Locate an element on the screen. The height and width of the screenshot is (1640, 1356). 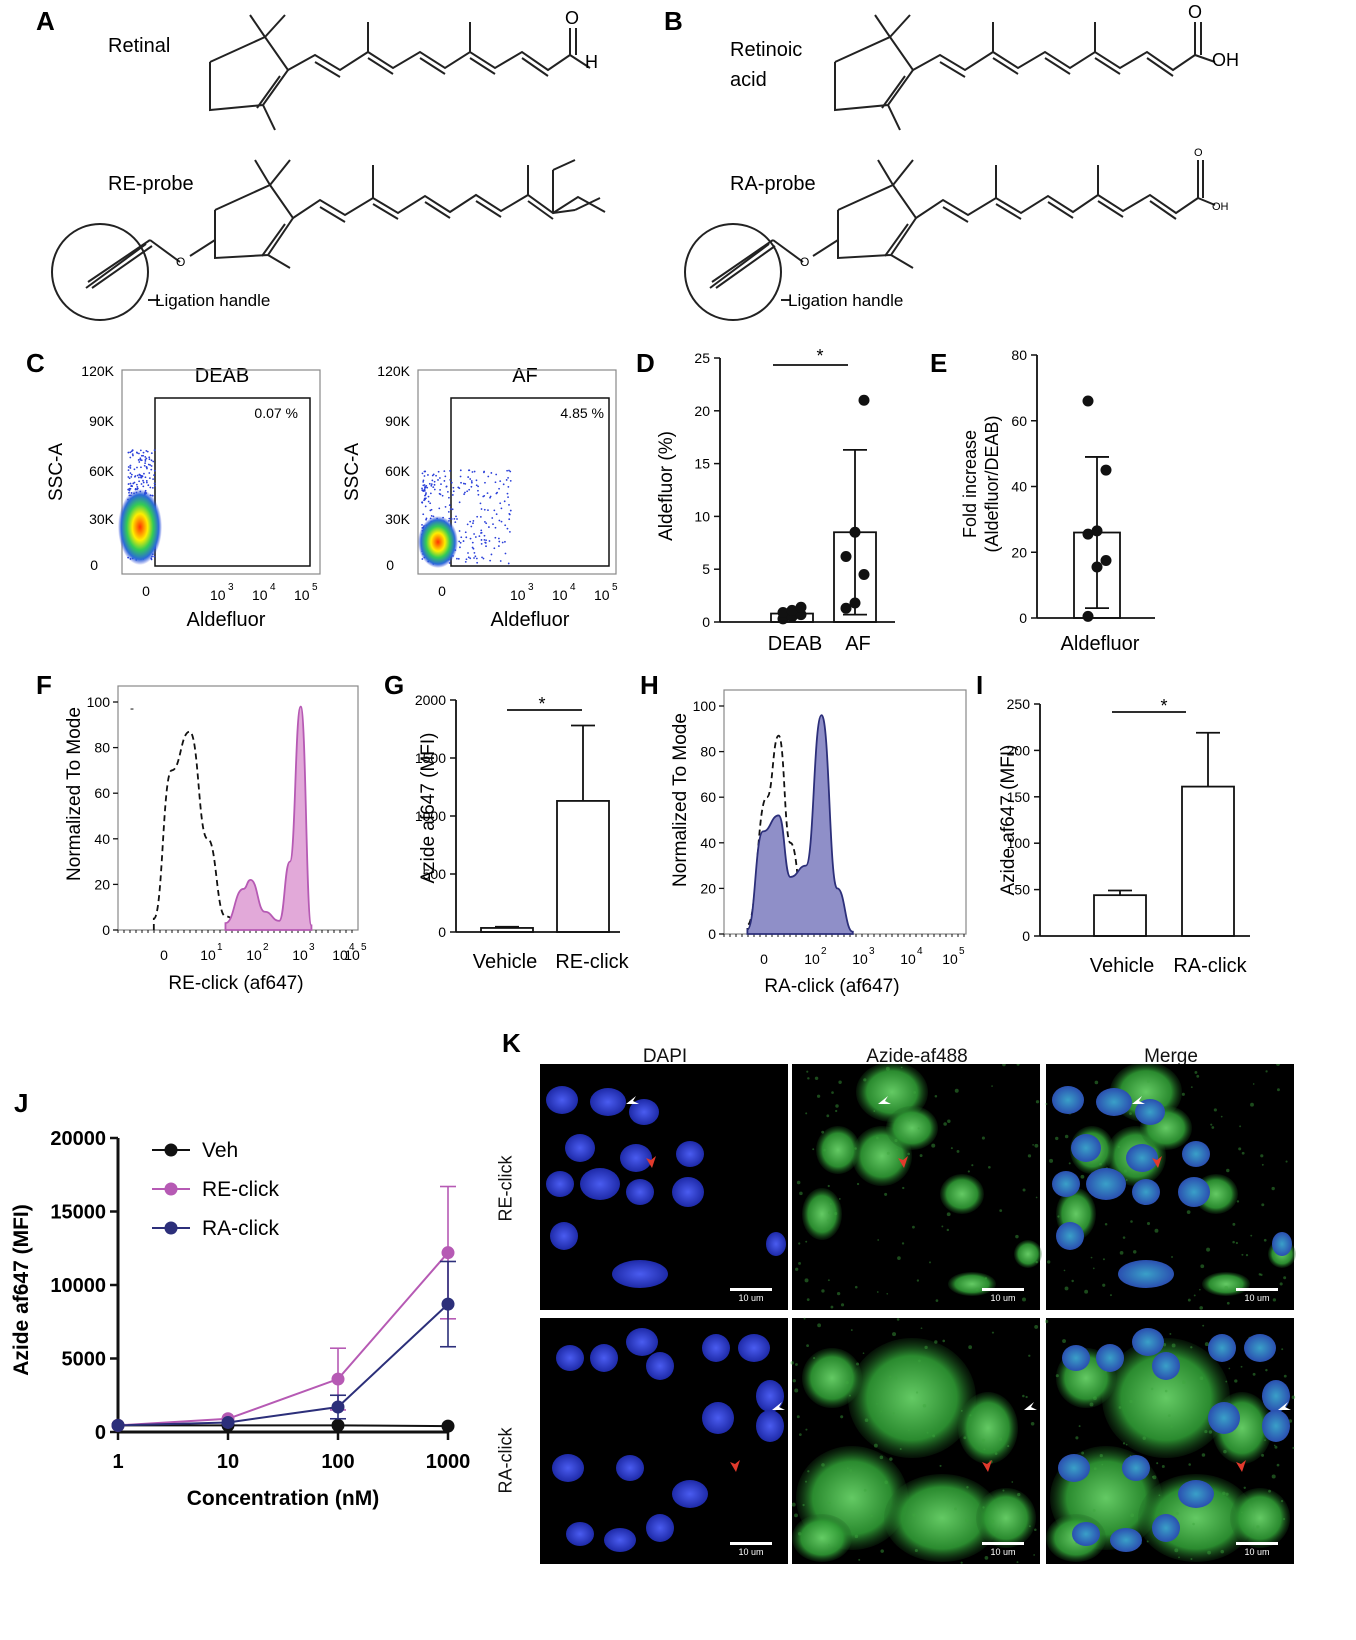
flow-plot-title: DEAB is located at coordinates (222, 376).